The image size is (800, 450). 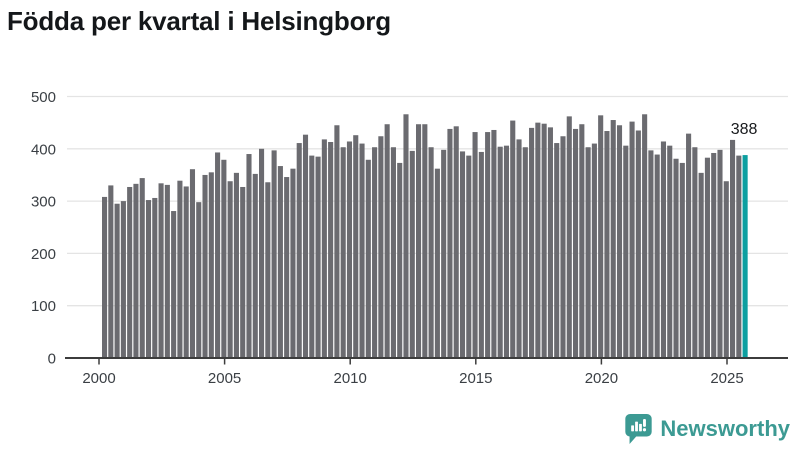 I want to click on x-tick-label: 2025, so click(x=726, y=378).